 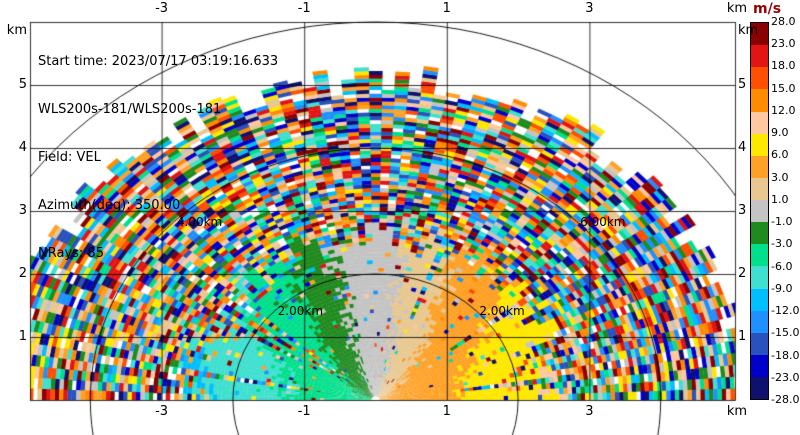 What do you see at coordinates (162, 8) in the screenshot?
I see `x-tick-label-top: -3` at bounding box center [162, 8].